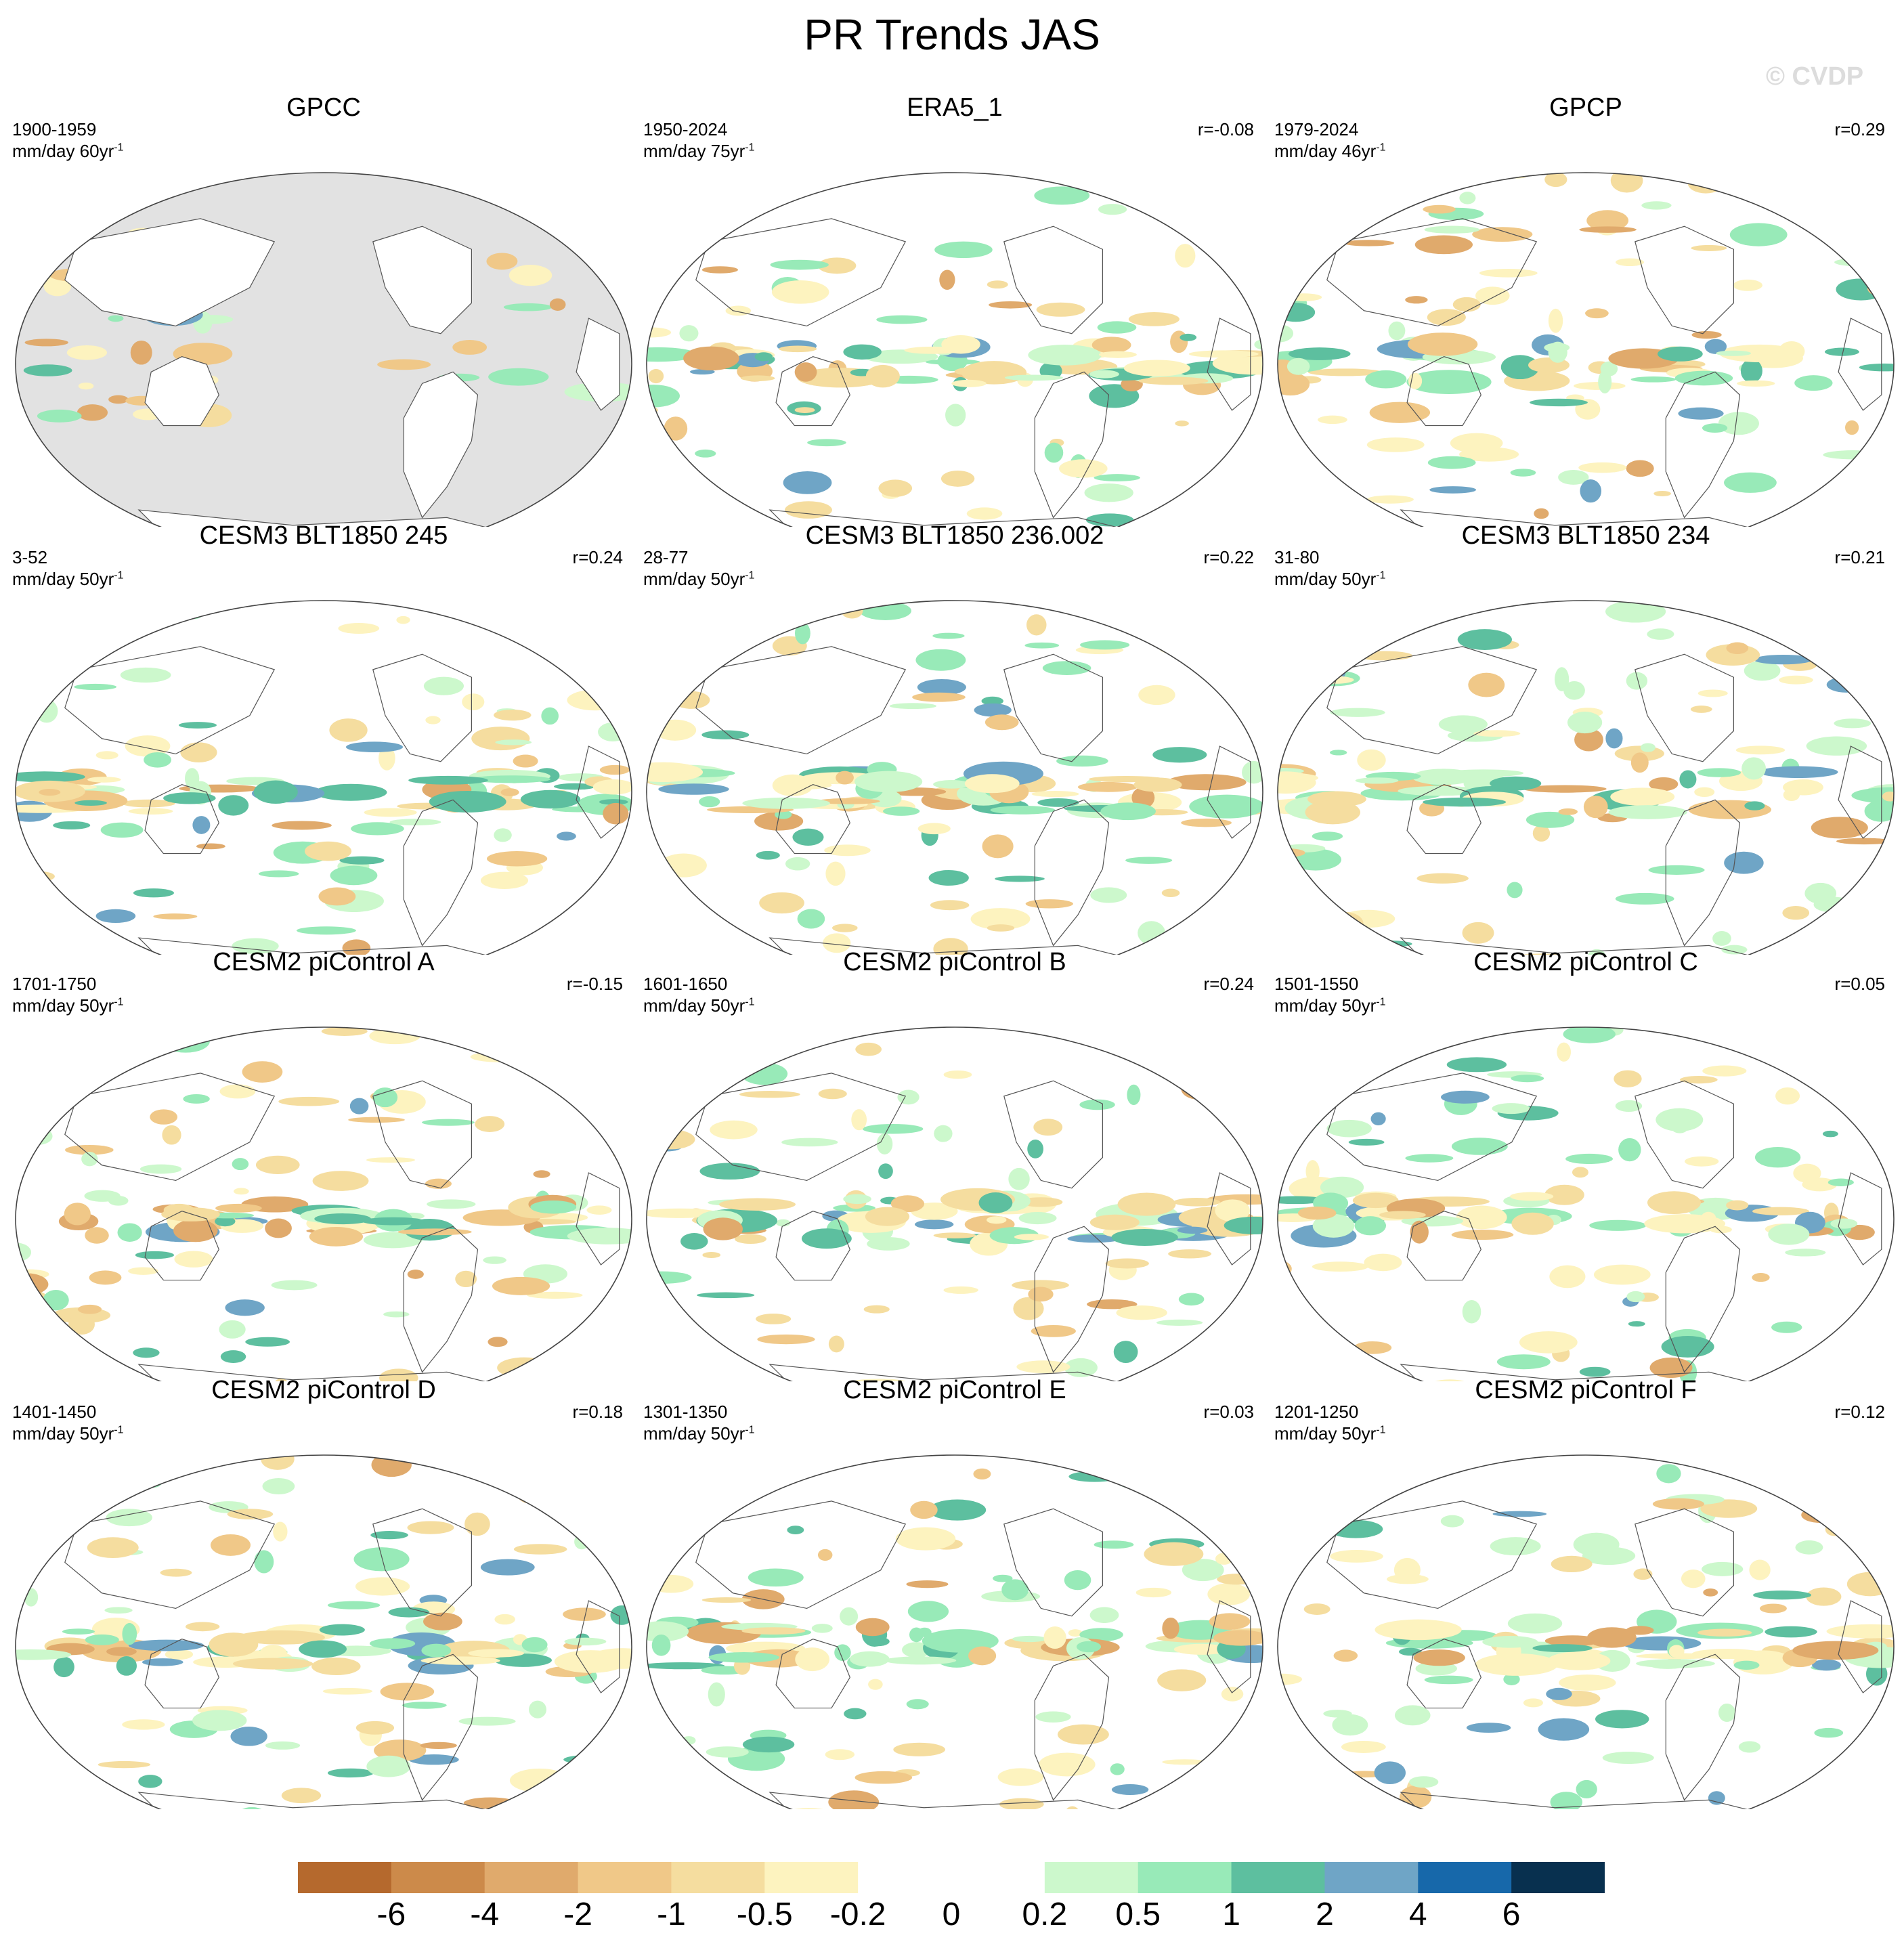  Describe the element at coordinates (324, 1203) in the screenshot. I see `map-border` at that location.